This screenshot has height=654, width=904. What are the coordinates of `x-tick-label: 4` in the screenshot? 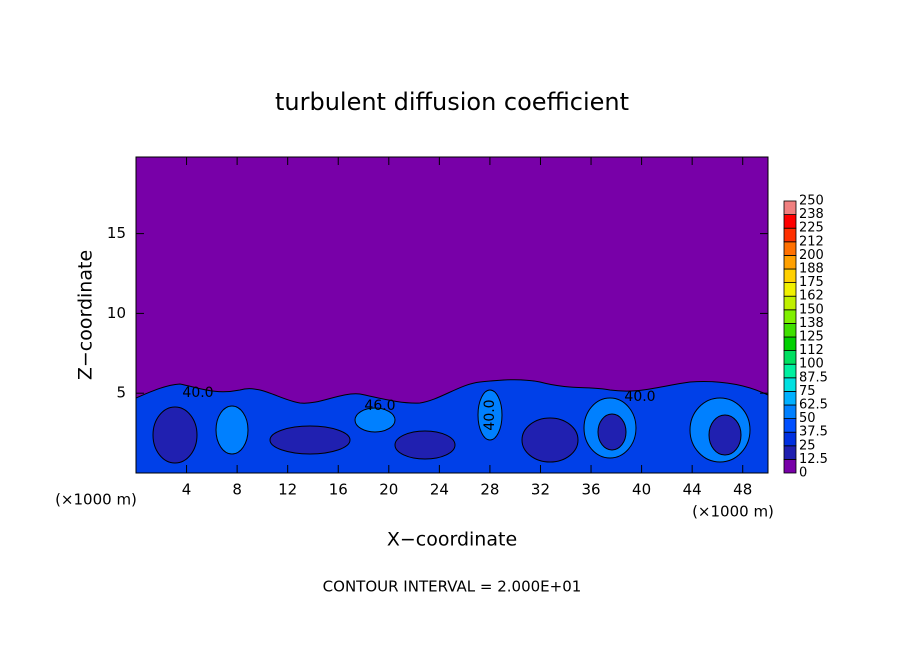 It's located at (187, 490).